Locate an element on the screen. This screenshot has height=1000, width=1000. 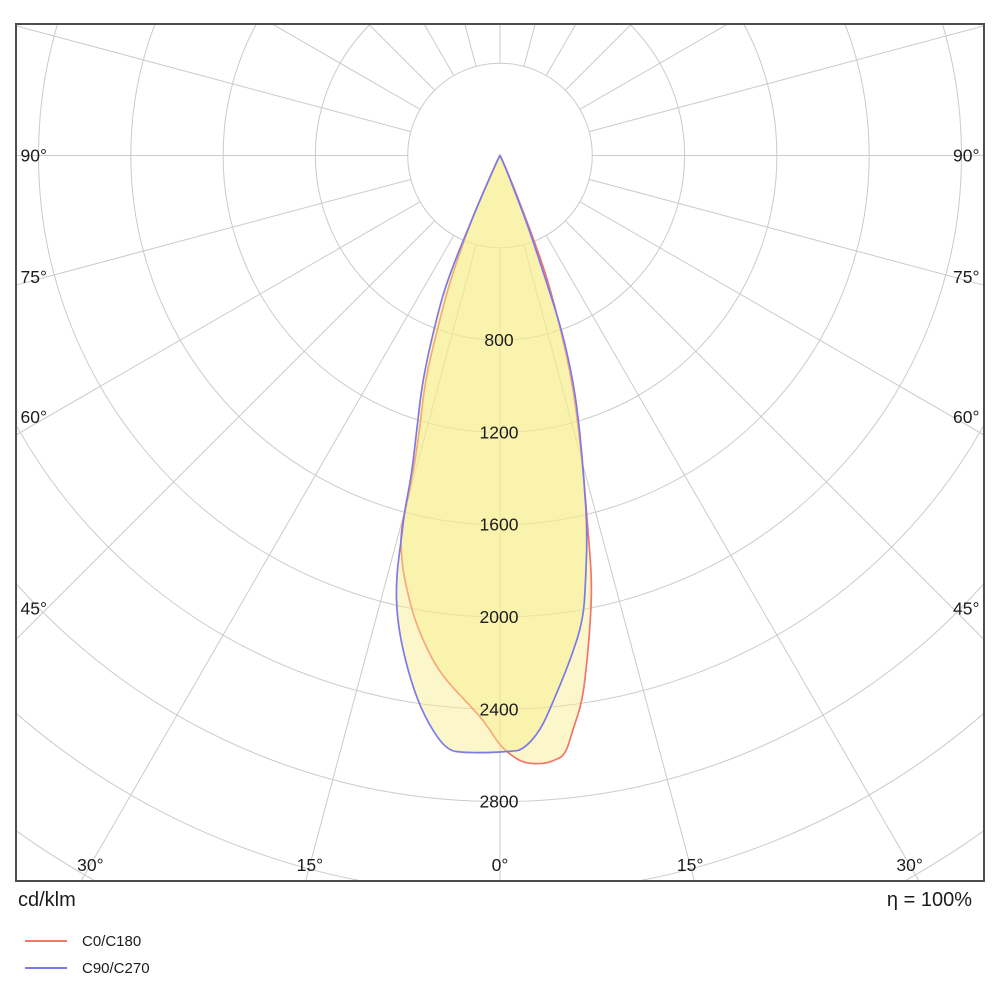
ring-label: 1200 is located at coordinates (499, 432).